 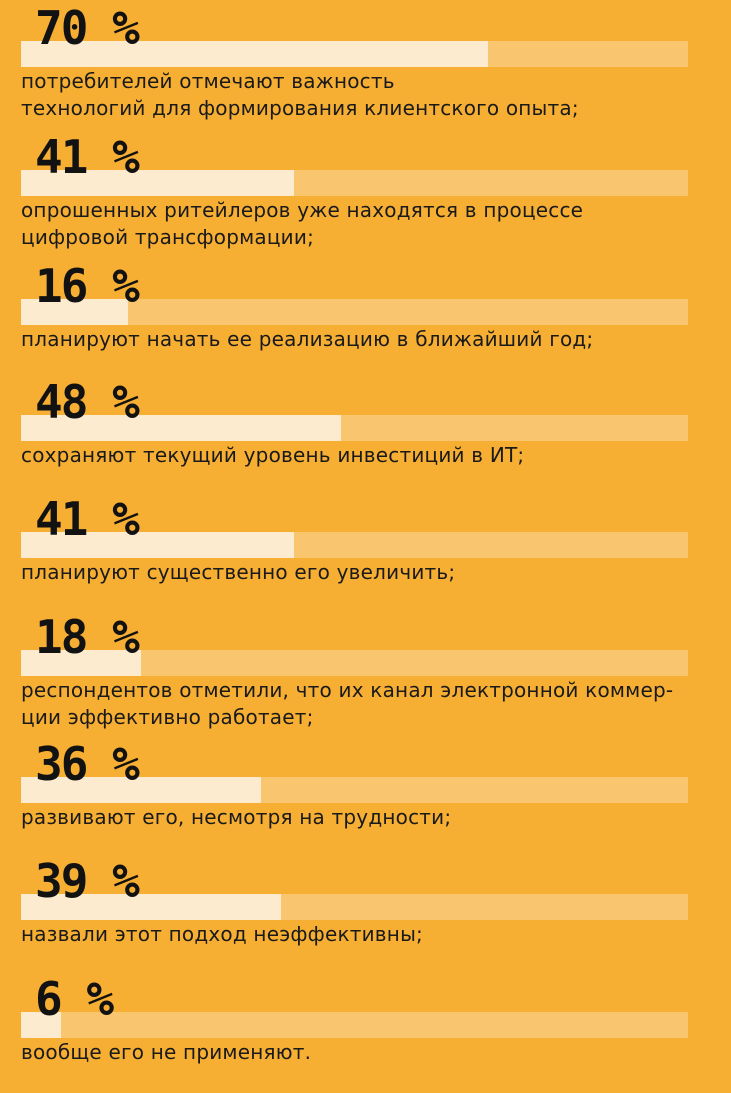 I want to click on stat-value: 70 %, so click(x=87, y=28).